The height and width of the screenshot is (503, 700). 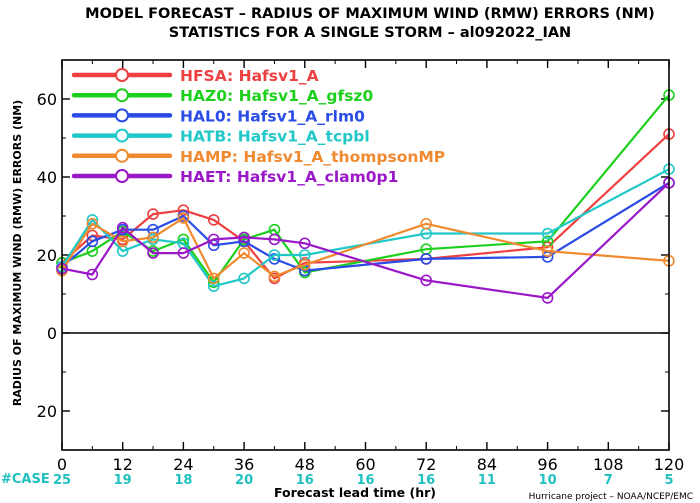 What do you see at coordinates (305, 464) in the screenshot?
I see `x-tick-label: 48` at bounding box center [305, 464].